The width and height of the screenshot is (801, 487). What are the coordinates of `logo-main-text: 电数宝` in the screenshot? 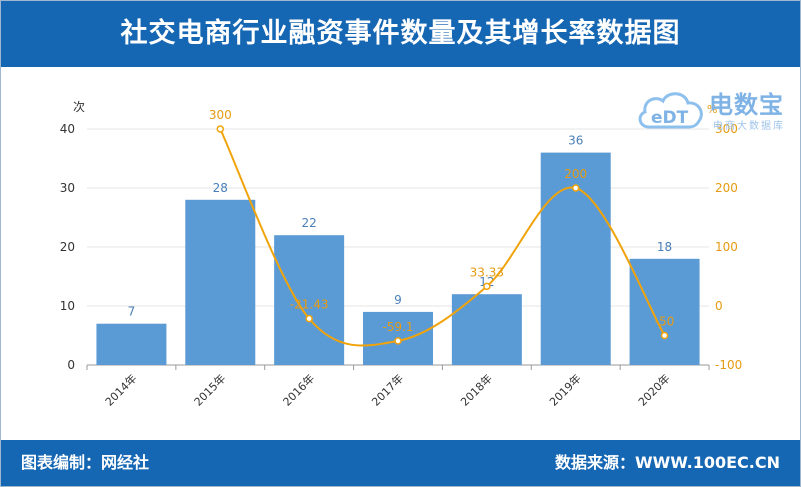 It's located at (746, 105).